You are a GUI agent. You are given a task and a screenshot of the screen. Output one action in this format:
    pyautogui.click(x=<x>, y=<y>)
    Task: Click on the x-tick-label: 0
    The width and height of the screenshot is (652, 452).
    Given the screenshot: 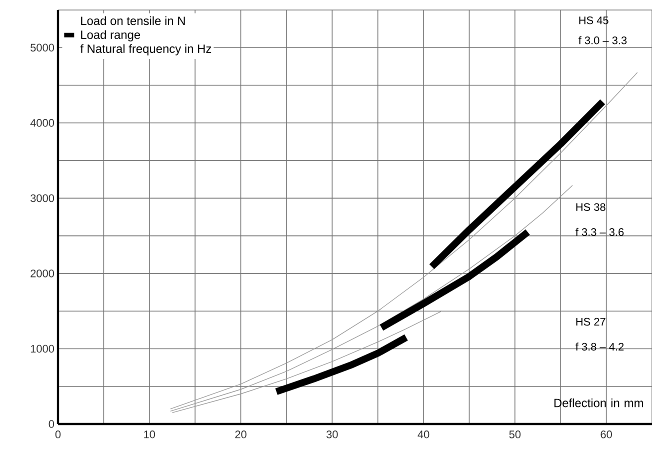 What is the action you would take?
    pyautogui.click(x=58, y=434)
    